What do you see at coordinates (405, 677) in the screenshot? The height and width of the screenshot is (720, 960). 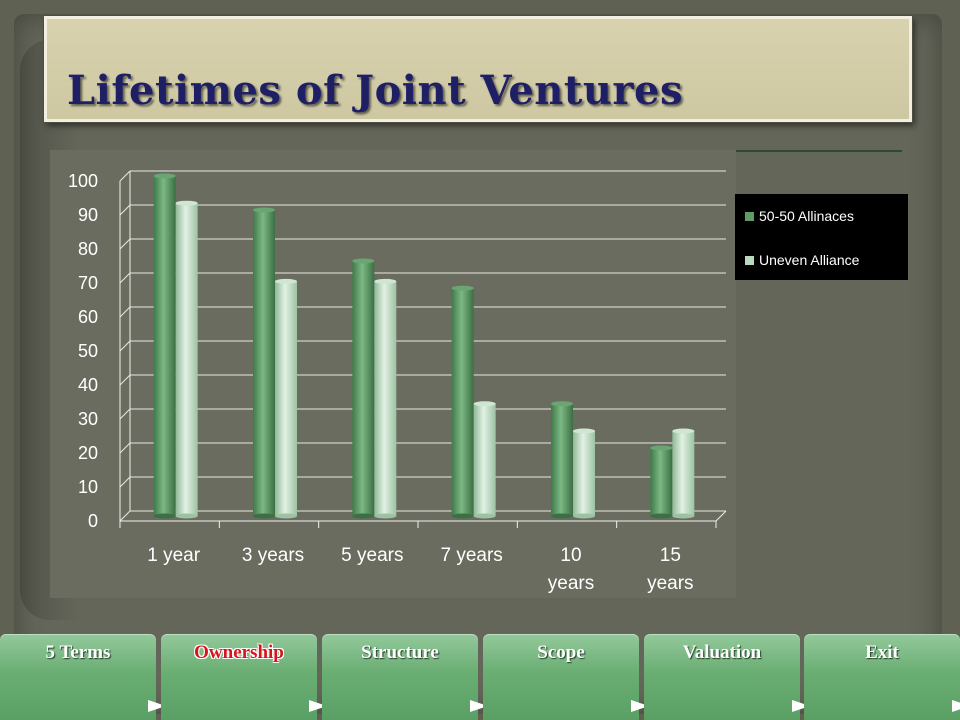 I see `nav-button-structure: Structure` at bounding box center [405, 677].